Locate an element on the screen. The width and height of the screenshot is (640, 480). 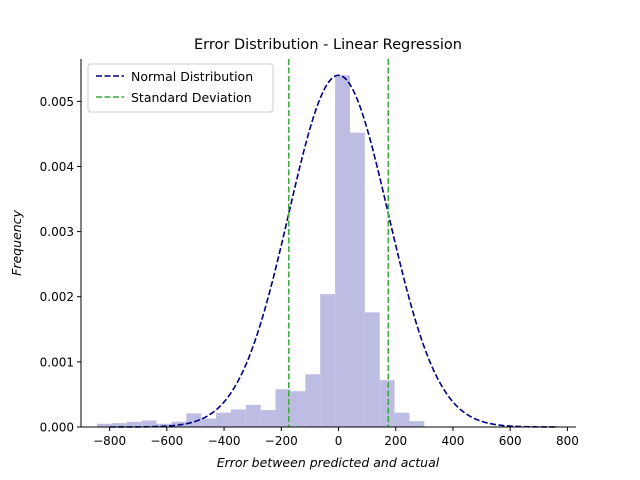
x-tick-label: −400 is located at coordinates (224, 441).